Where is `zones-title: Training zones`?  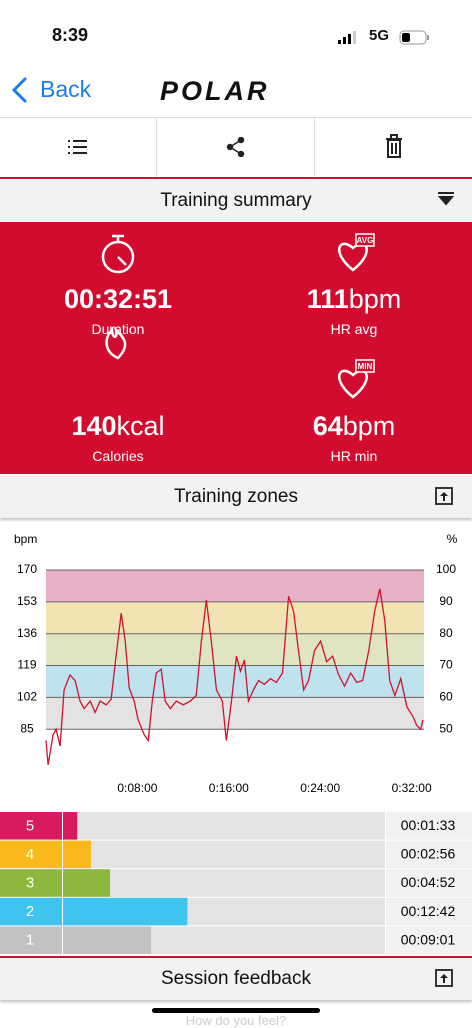
zones-title: Training zones is located at coordinates (236, 496).